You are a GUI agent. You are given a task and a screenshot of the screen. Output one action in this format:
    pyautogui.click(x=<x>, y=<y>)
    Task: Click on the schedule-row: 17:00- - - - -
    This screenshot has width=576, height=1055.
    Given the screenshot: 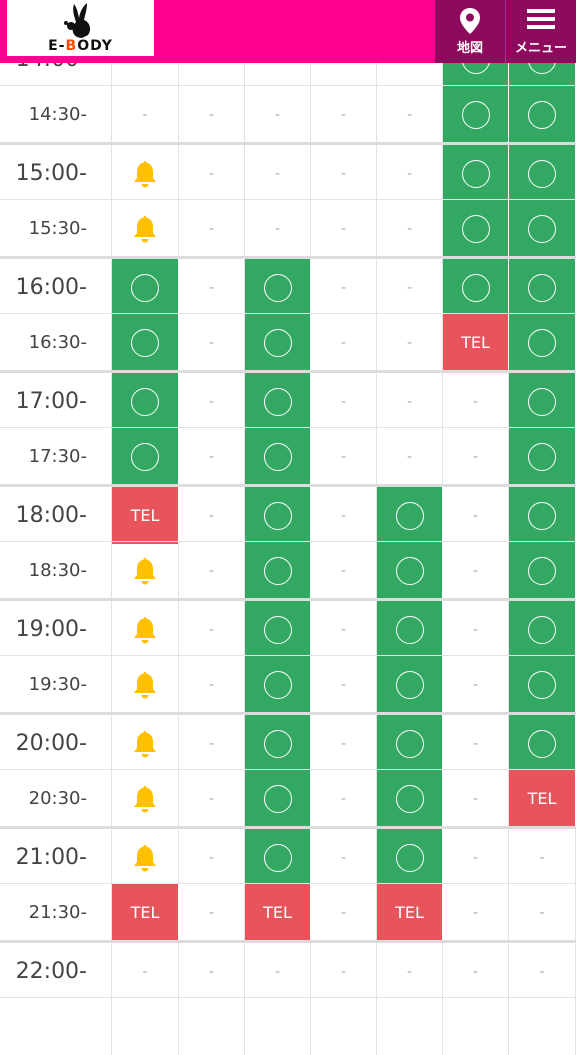 What is the action you would take?
    pyautogui.click(x=288, y=400)
    